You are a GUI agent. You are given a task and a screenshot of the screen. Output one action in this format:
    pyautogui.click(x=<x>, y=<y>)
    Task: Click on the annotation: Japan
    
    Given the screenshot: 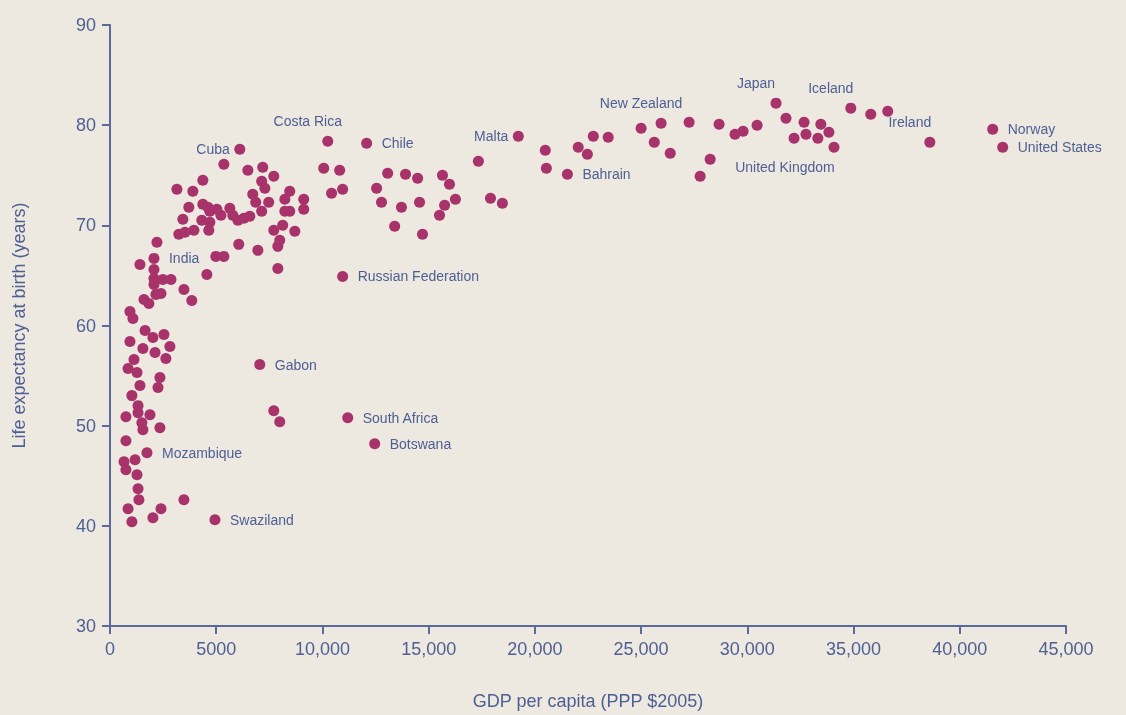 What is the action you would take?
    pyautogui.click(x=756, y=83)
    